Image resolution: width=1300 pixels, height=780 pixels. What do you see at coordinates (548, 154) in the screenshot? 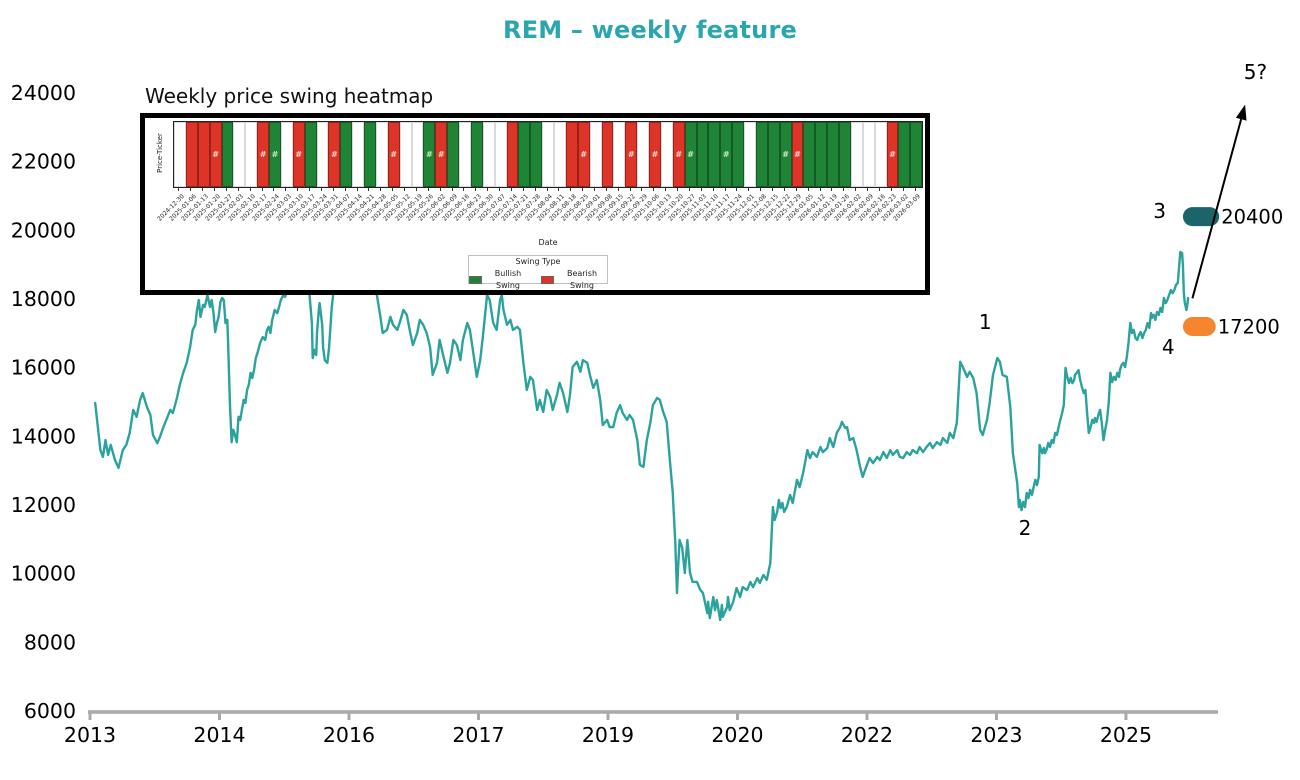
I see `heatmap-bars: # # # # # # # # # # # # # # # # #` at bounding box center [548, 154].